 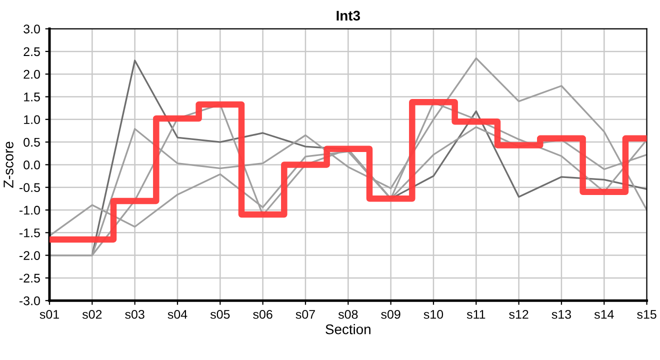 What do you see at coordinates (348, 15) in the screenshot?
I see `chart-title: Int3` at bounding box center [348, 15].